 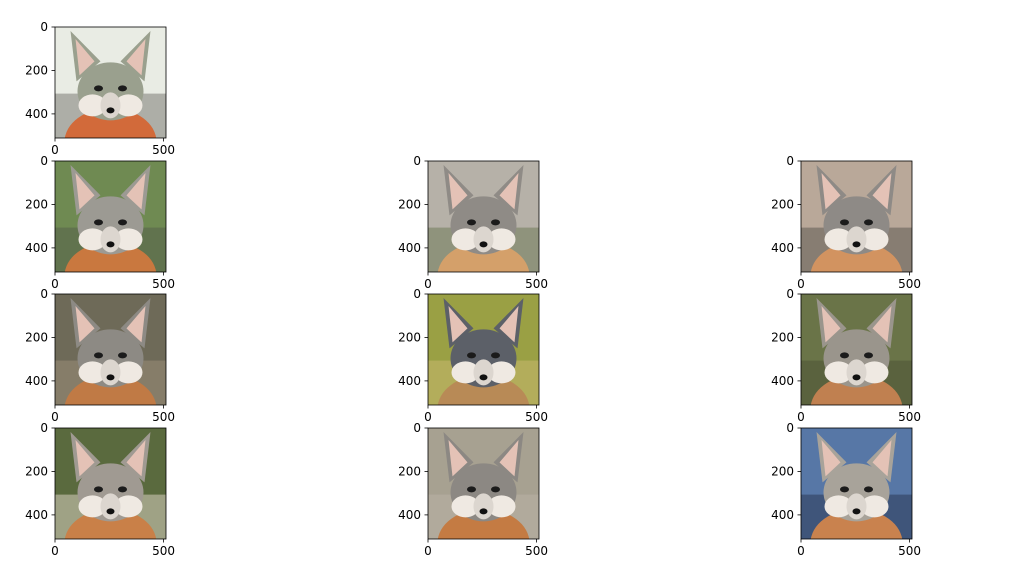 I want to click on subplot-1-2: 0 200 400 0 500, so click(x=846, y=222).